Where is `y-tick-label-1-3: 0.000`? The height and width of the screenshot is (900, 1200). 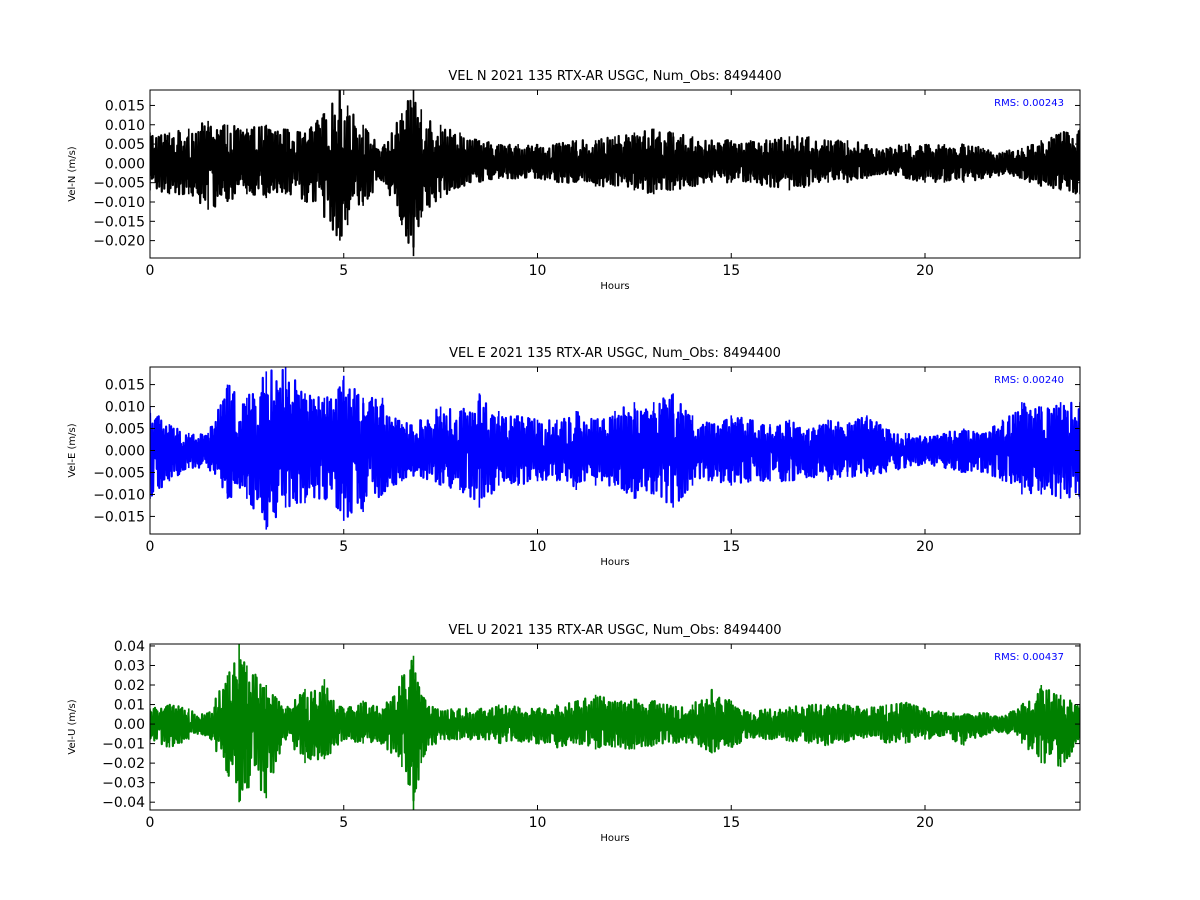 y-tick-label-1-3: 0.000 is located at coordinates (125, 452).